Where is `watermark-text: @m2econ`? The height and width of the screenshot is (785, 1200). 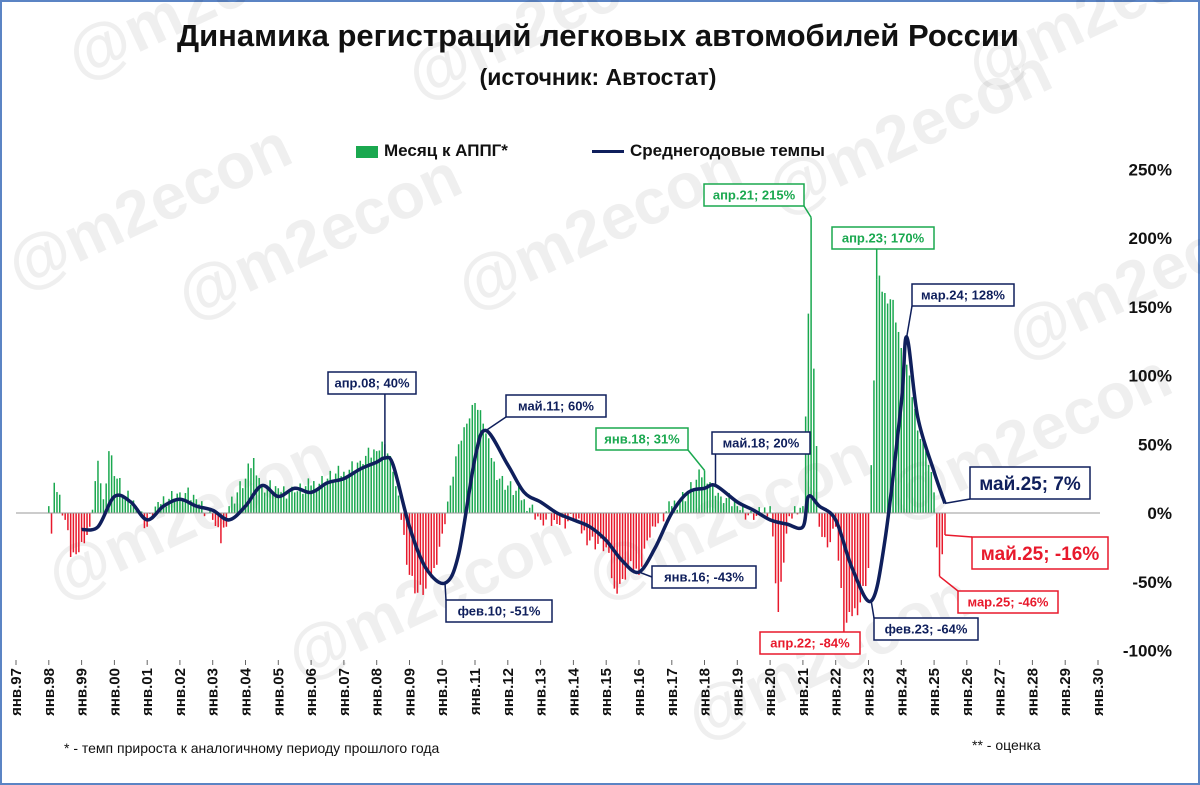 watermark-text: @m2econ is located at coordinates (548, 56).